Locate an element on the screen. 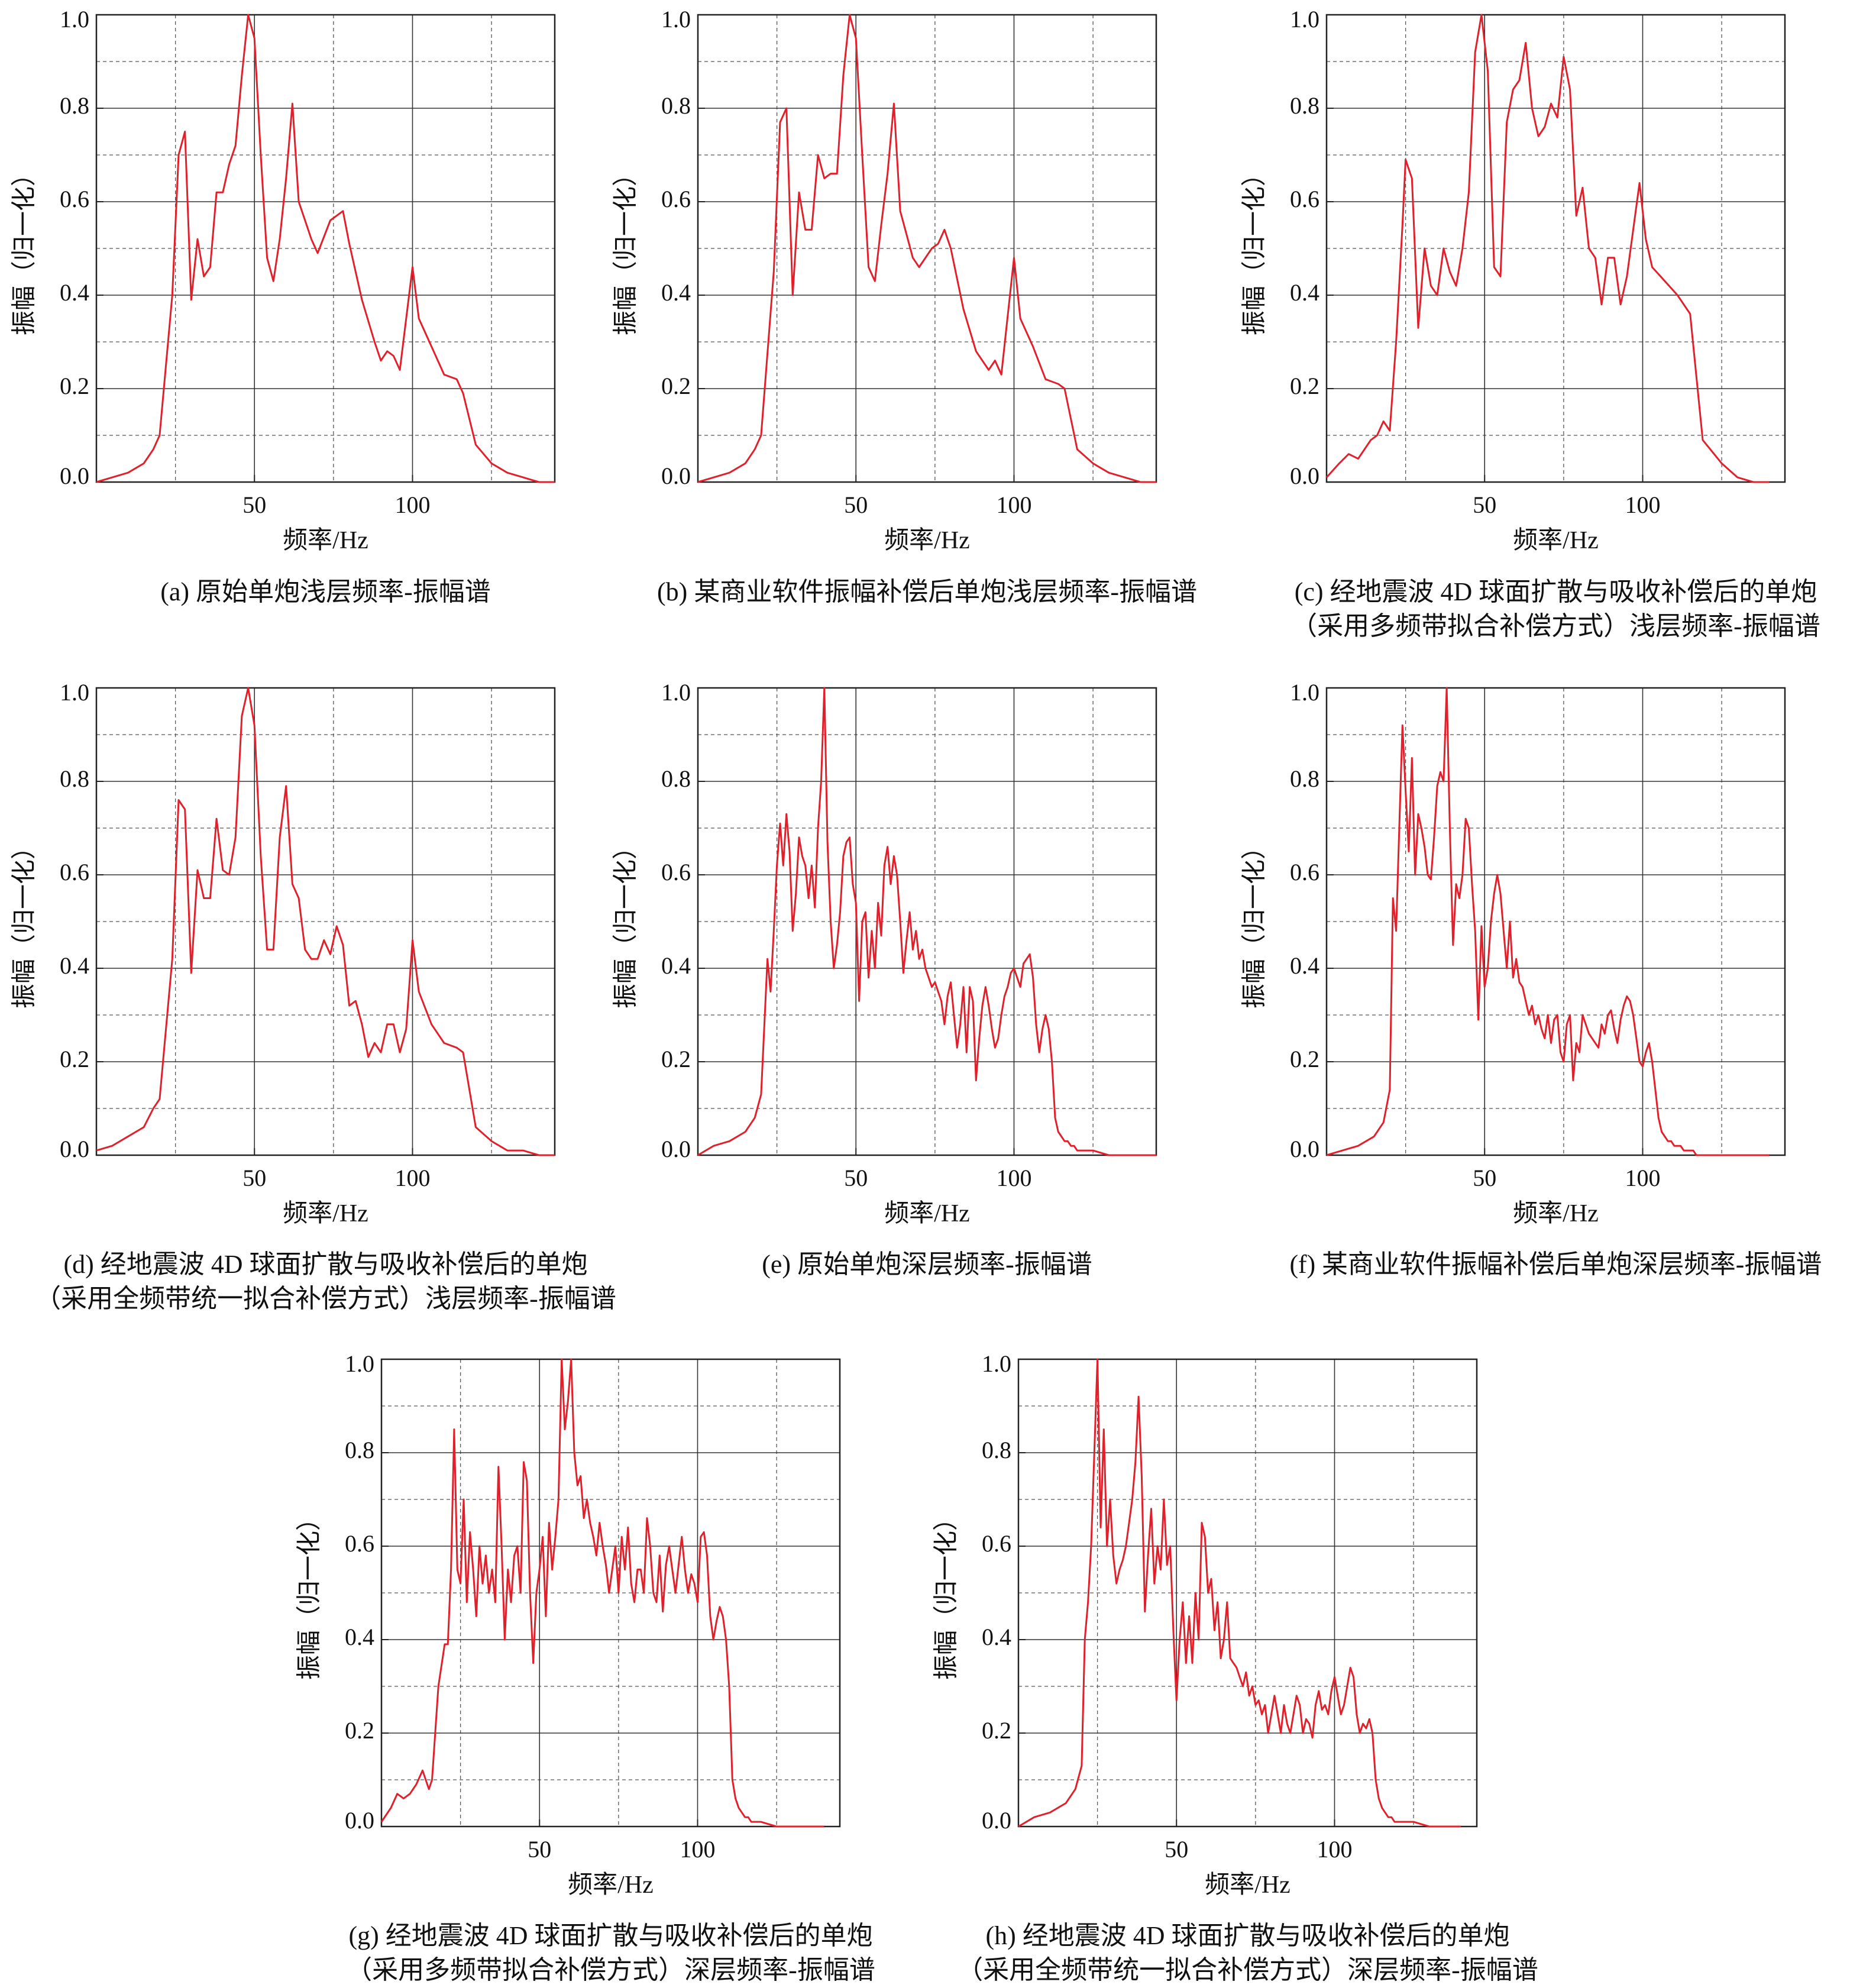 This screenshot has width=1863, height=1988. series-line-a is located at coordinates (325, 248).